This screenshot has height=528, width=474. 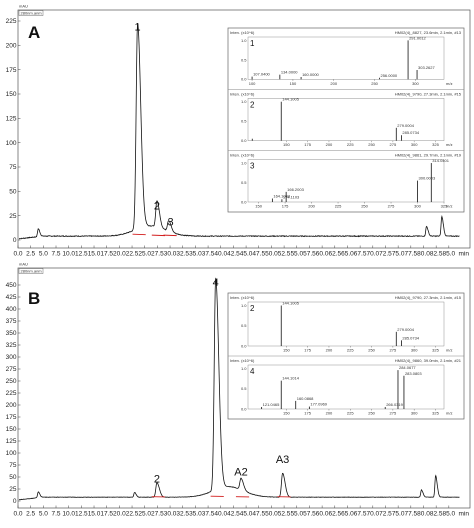 What do you see at coordinates (106, 514) in the screenshot?
I see `x-tick-label: 17.5` at bounding box center [106, 514].